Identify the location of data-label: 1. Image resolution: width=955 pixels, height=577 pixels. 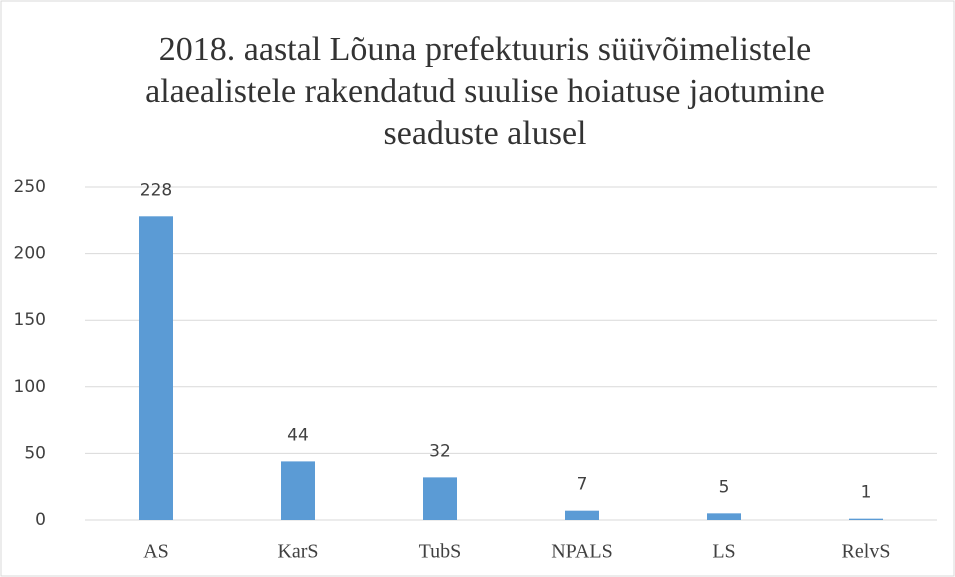
(866, 493).